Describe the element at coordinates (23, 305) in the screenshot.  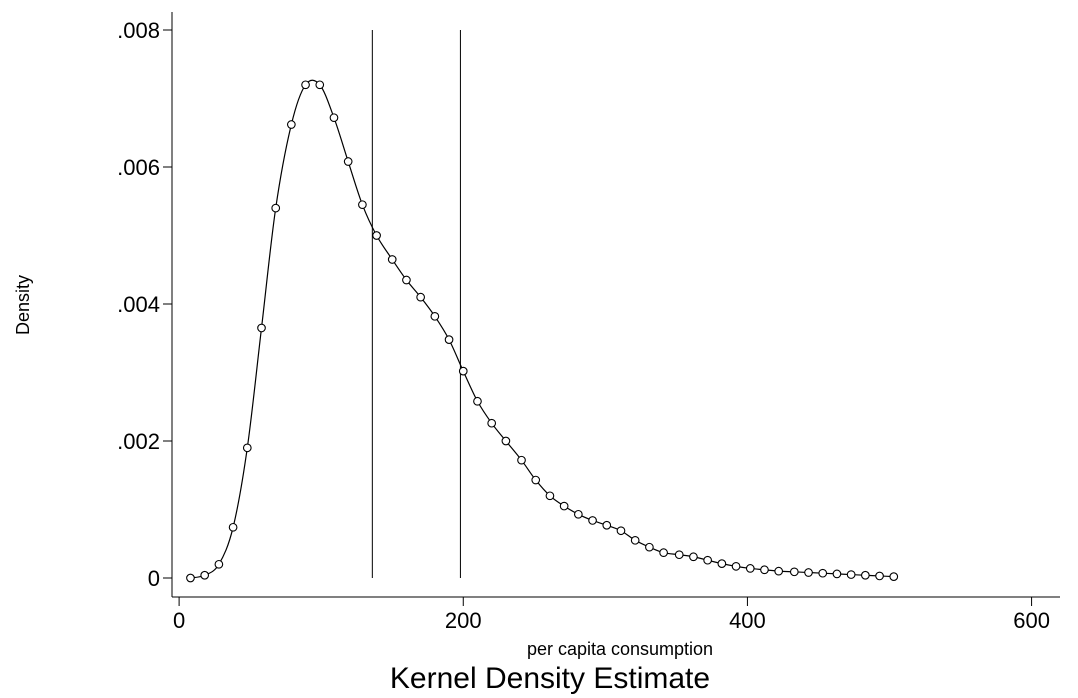
I see `y-axis-title: Density` at that location.